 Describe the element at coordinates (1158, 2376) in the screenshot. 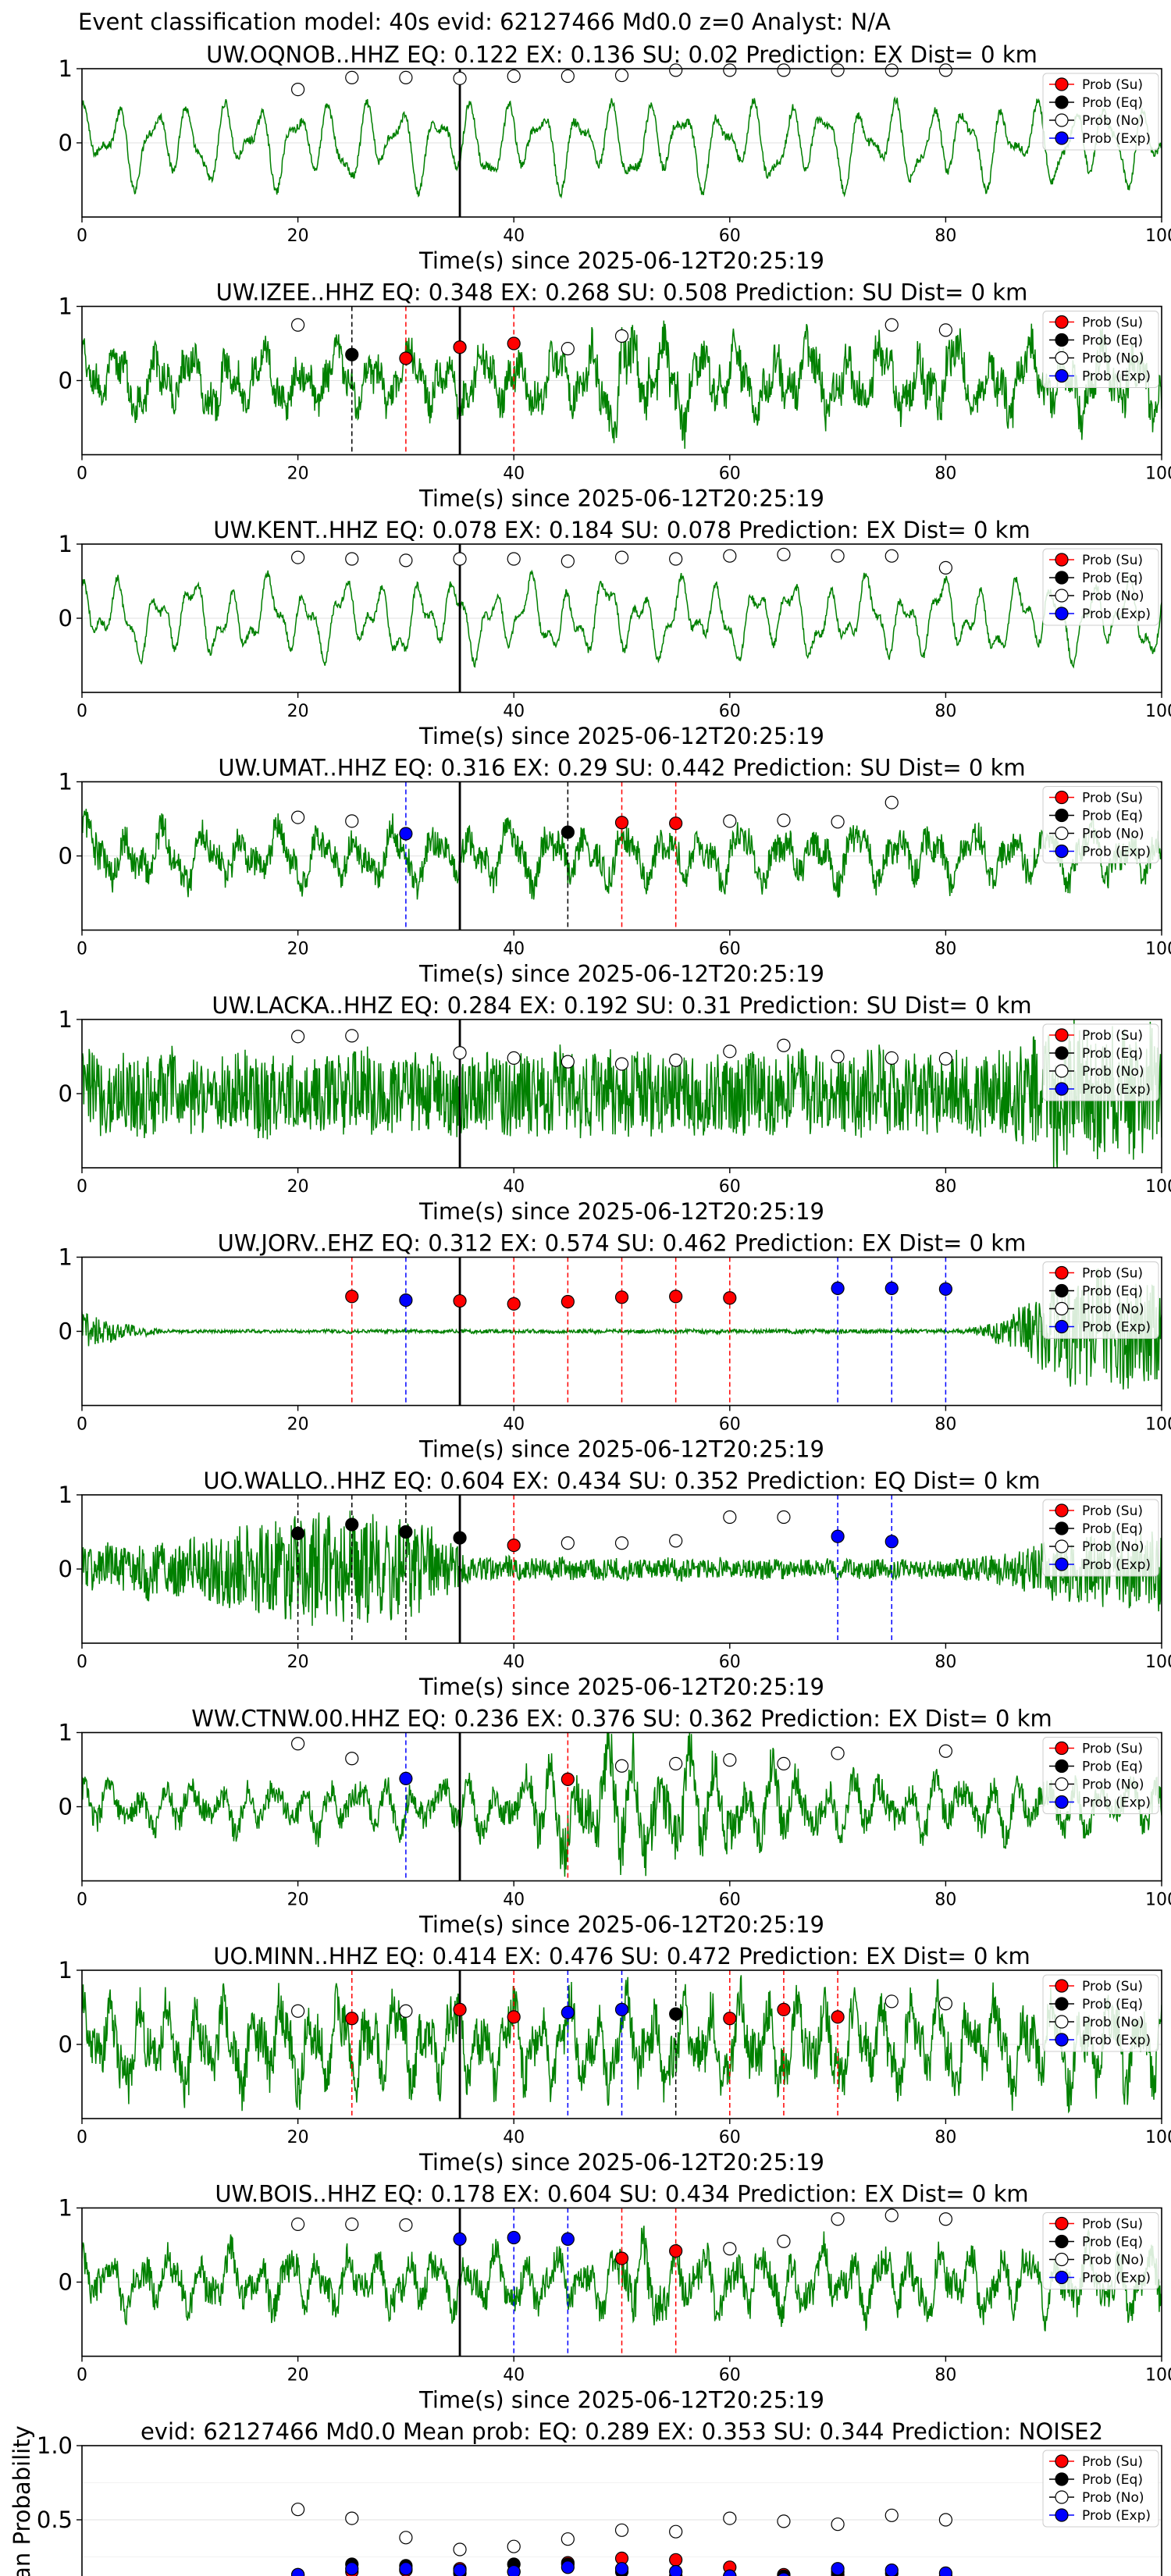

I see `x-tick-label: 100` at that location.